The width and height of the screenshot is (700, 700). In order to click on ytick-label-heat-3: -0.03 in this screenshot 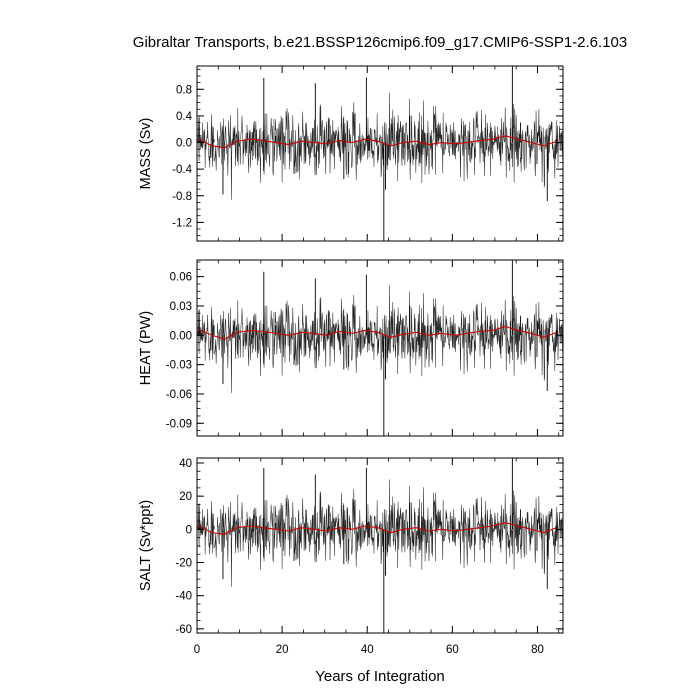, I will do `click(179, 366)`.